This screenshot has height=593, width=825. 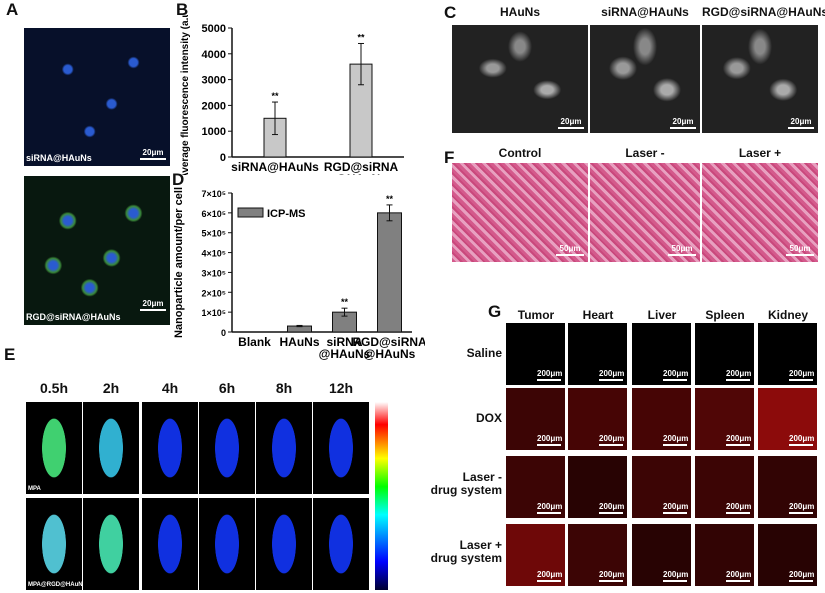 What do you see at coordinates (344, 342) in the screenshot?
I see `category-label: siRNA` at bounding box center [344, 342].